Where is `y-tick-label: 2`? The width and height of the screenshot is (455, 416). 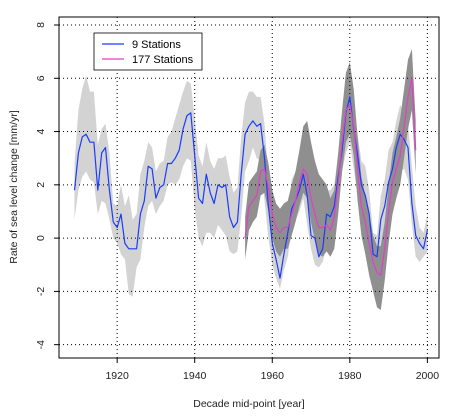
y-tick-label: 2 is located at coordinates (41, 185).